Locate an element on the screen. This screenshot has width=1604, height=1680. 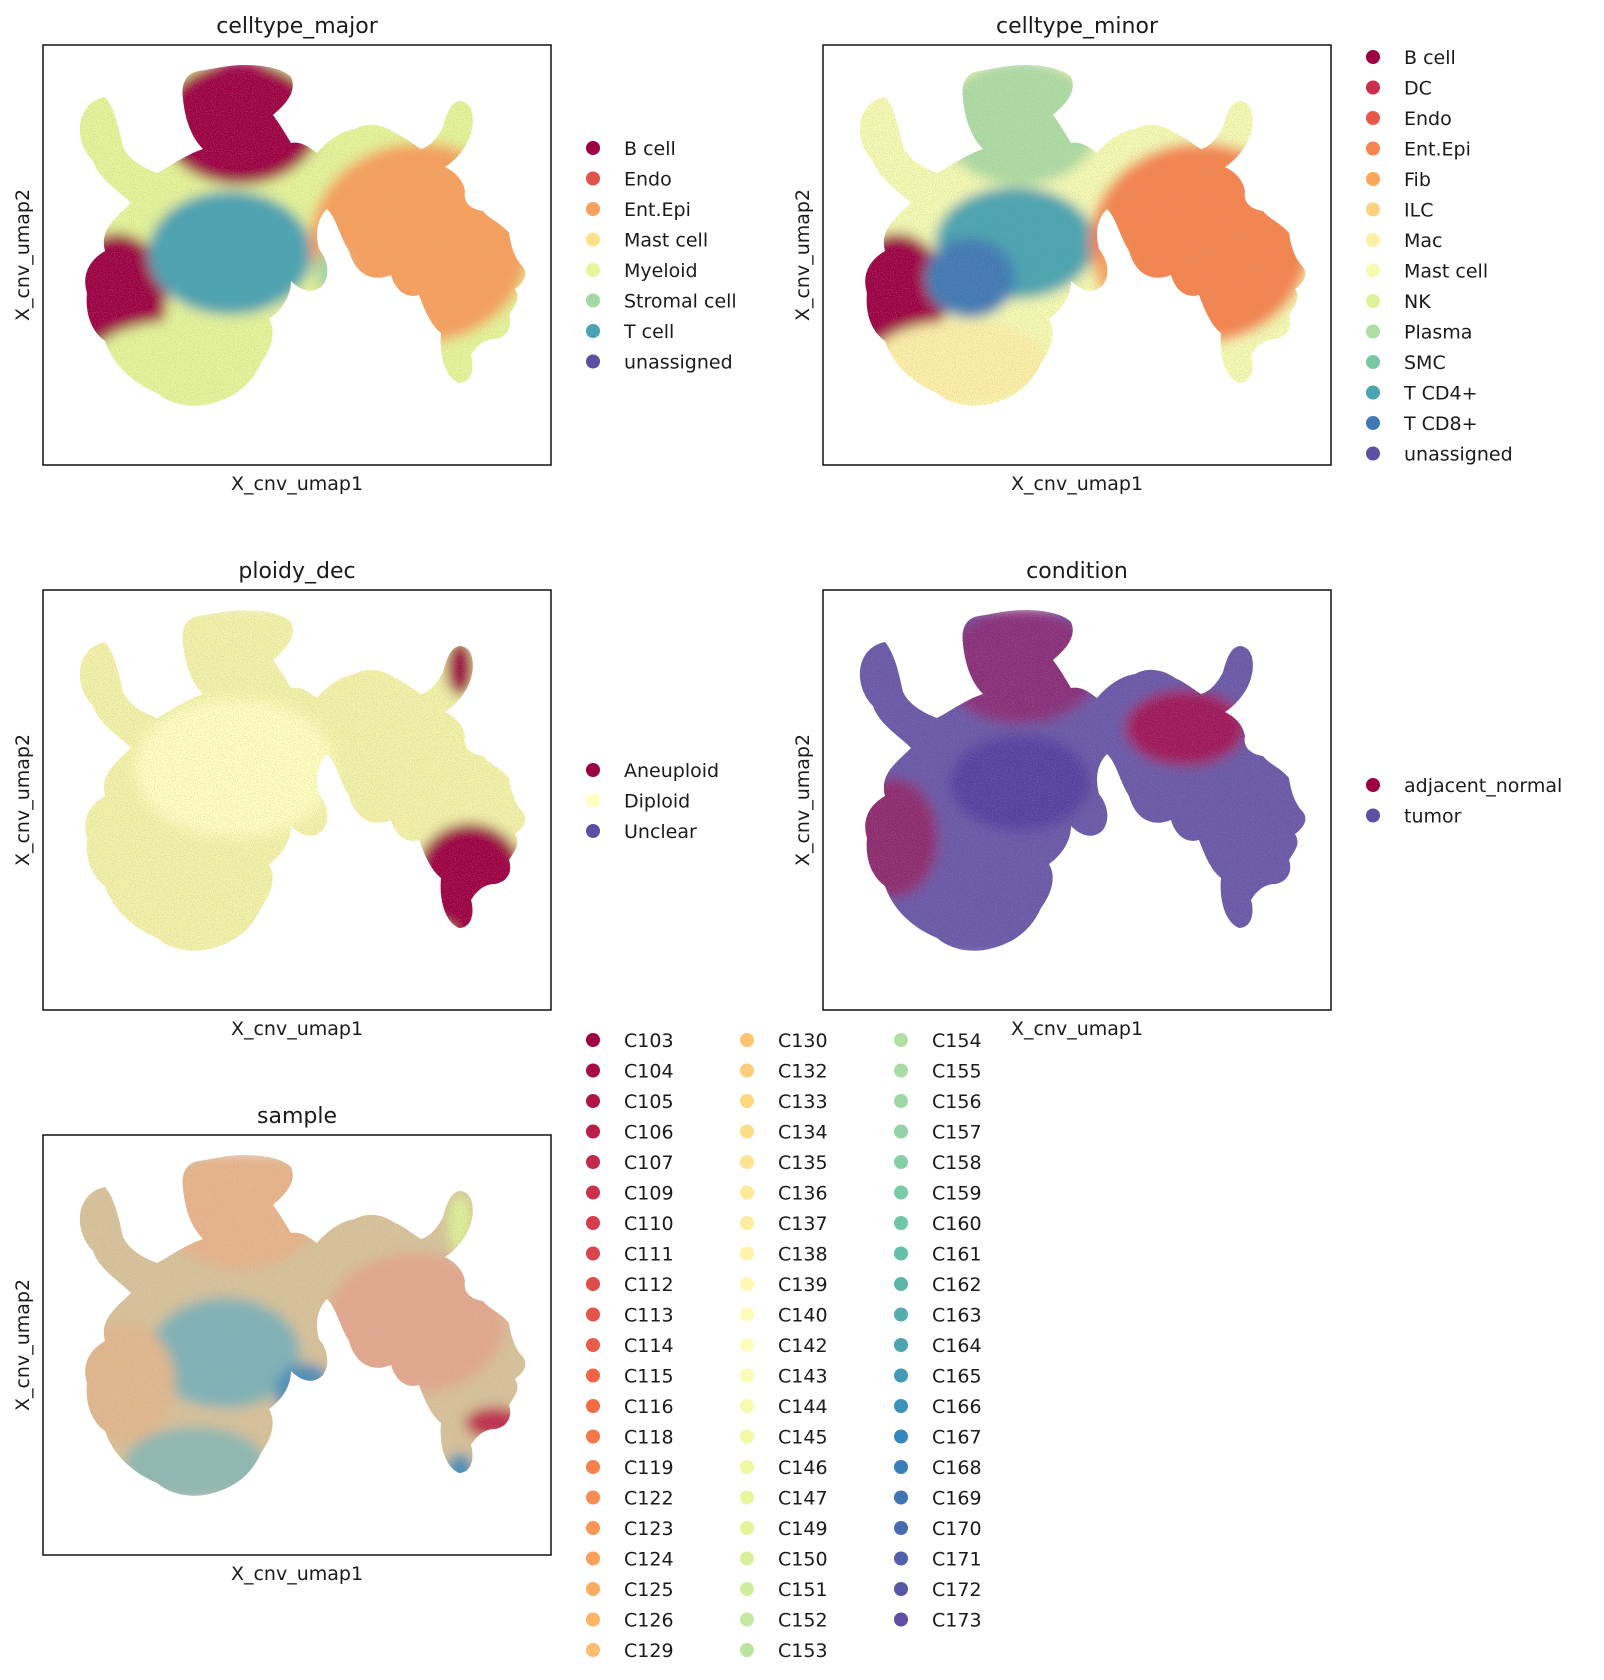
legend-label: Plasma is located at coordinates (1438, 333).